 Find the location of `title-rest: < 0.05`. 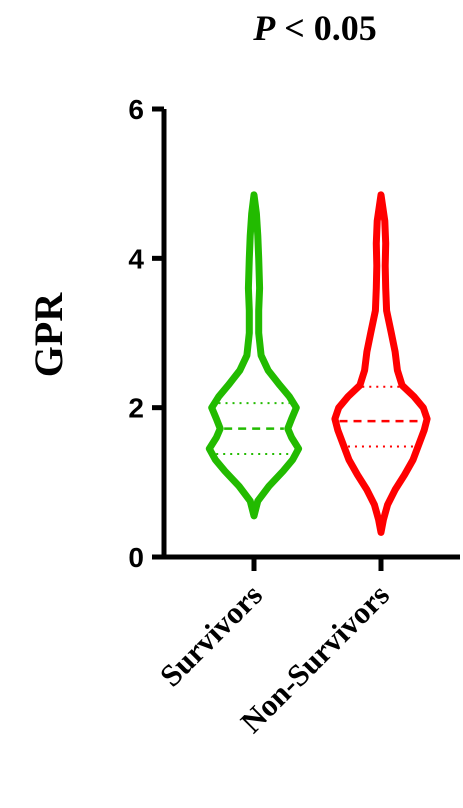

title-rest: < 0.05 is located at coordinates (326, 28).